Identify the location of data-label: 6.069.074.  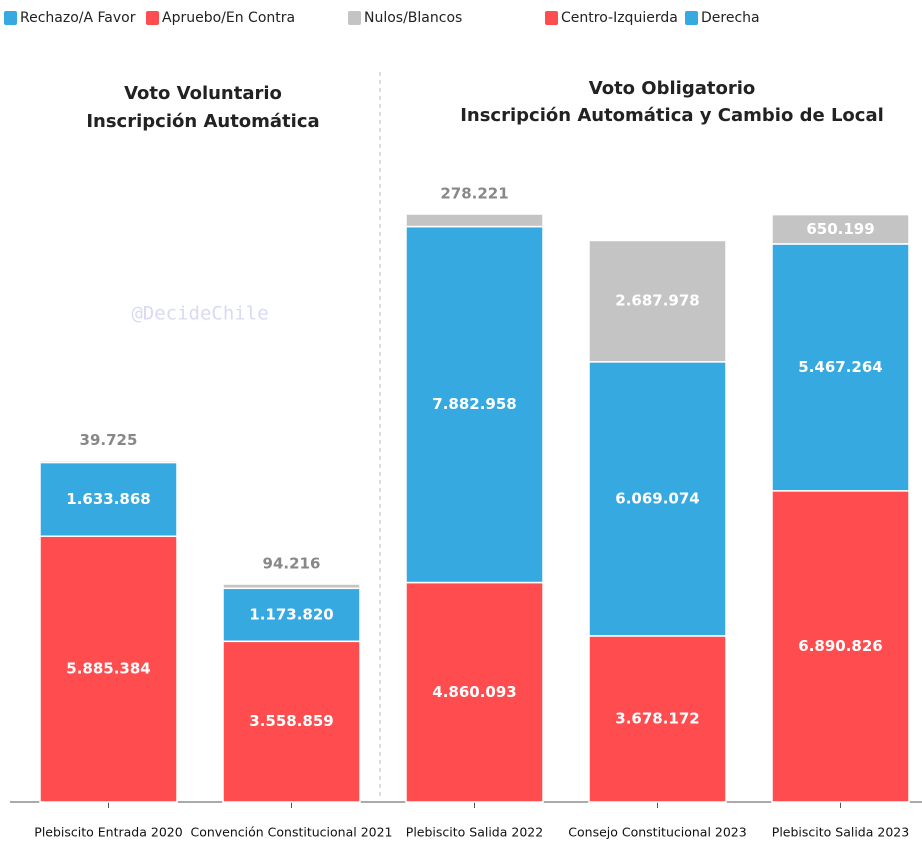
(657, 498).